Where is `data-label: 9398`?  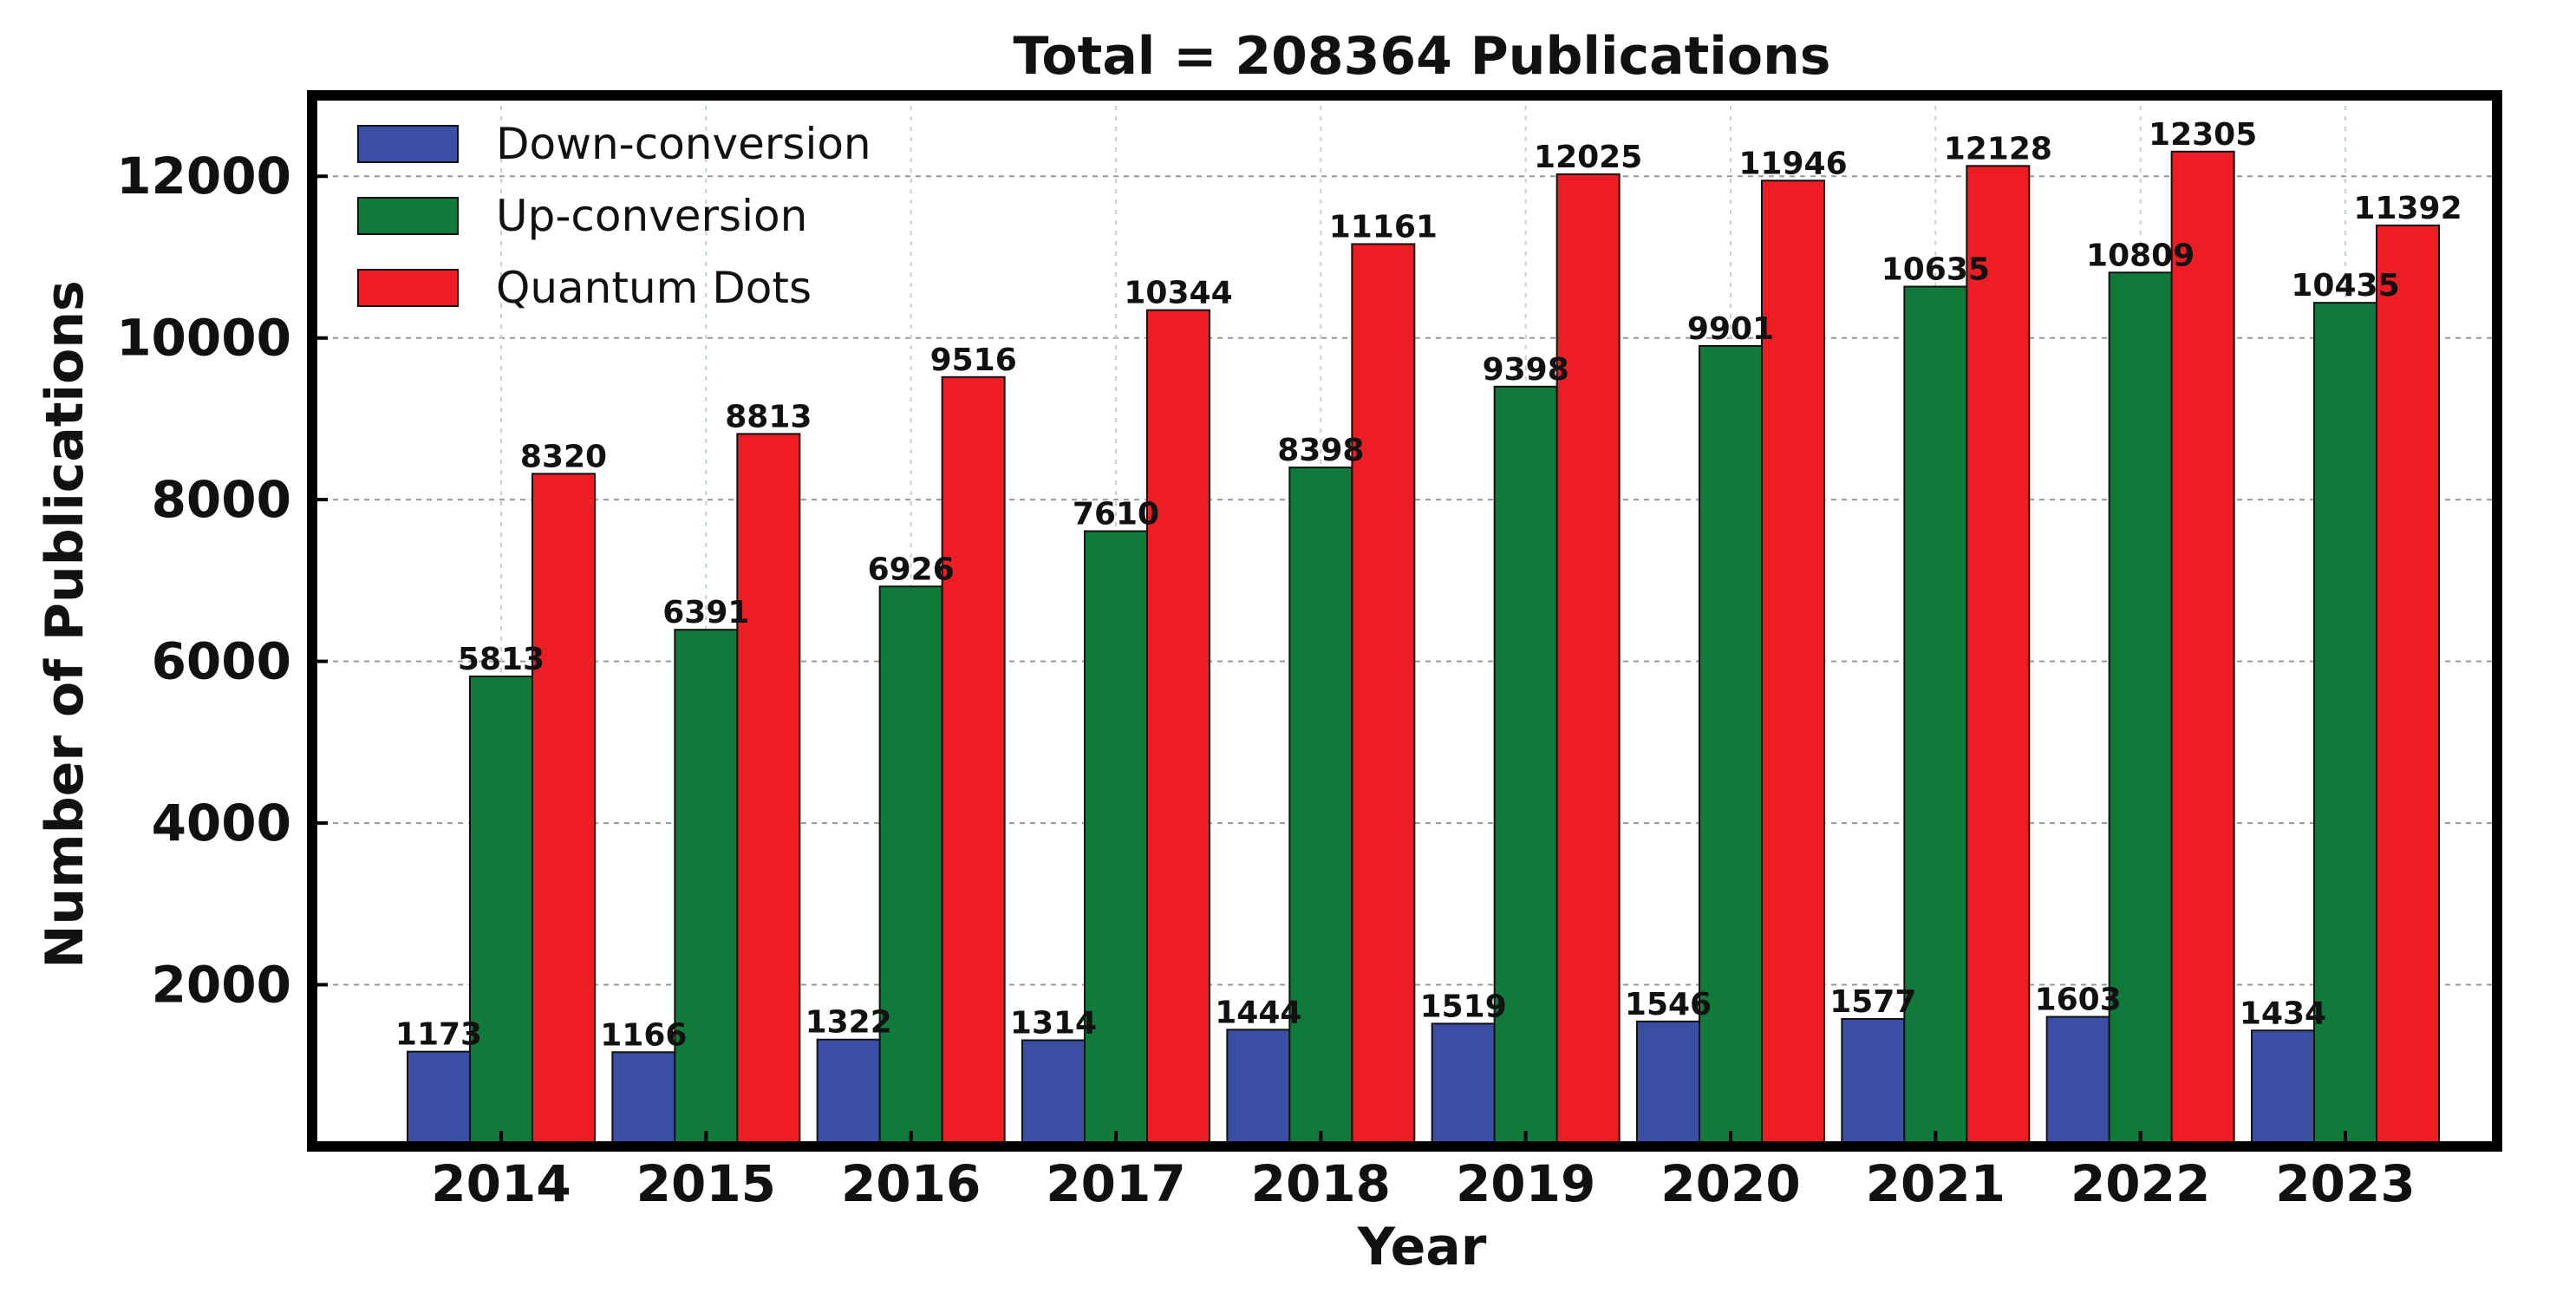 data-label: 9398 is located at coordinates (1526, 370).